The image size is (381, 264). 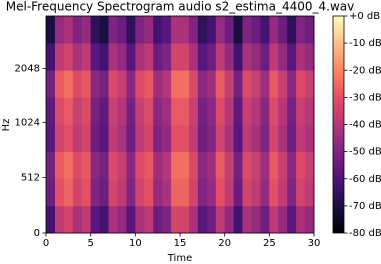 What do you see at coordinates (90, 243) in the screenshot?
I see `x-tick-label: 5` at bounding box center [90, 243].